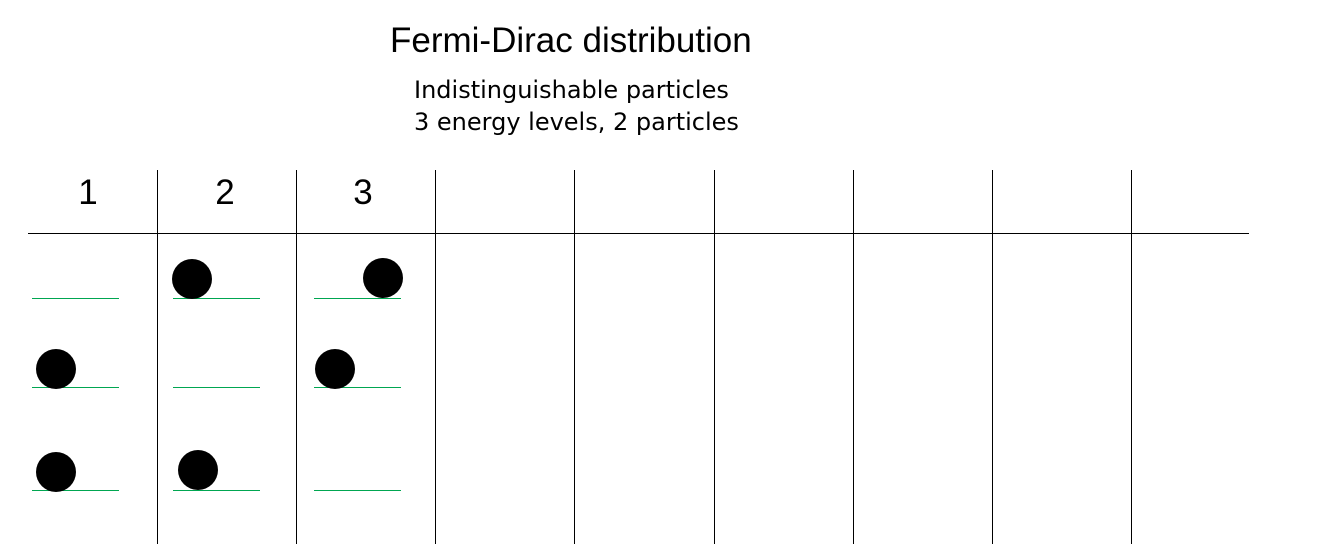 The width and height of the screenshot is (1318, 555). Describe the element at coordinates (571, 40) in the screenshot. I see `diagram-title: Fermi-Dirac distribution` at that location.